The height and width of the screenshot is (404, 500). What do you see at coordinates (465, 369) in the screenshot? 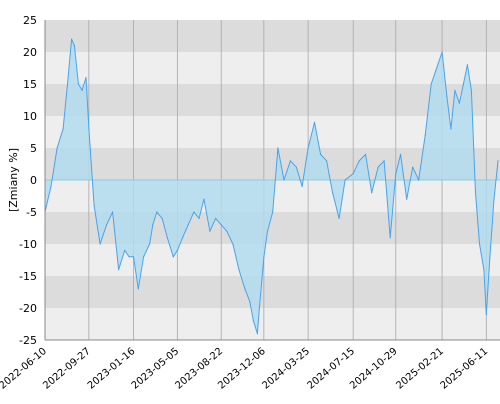
I see `x-tick-label: 2025-06-11` at bounding box center [465, 369].